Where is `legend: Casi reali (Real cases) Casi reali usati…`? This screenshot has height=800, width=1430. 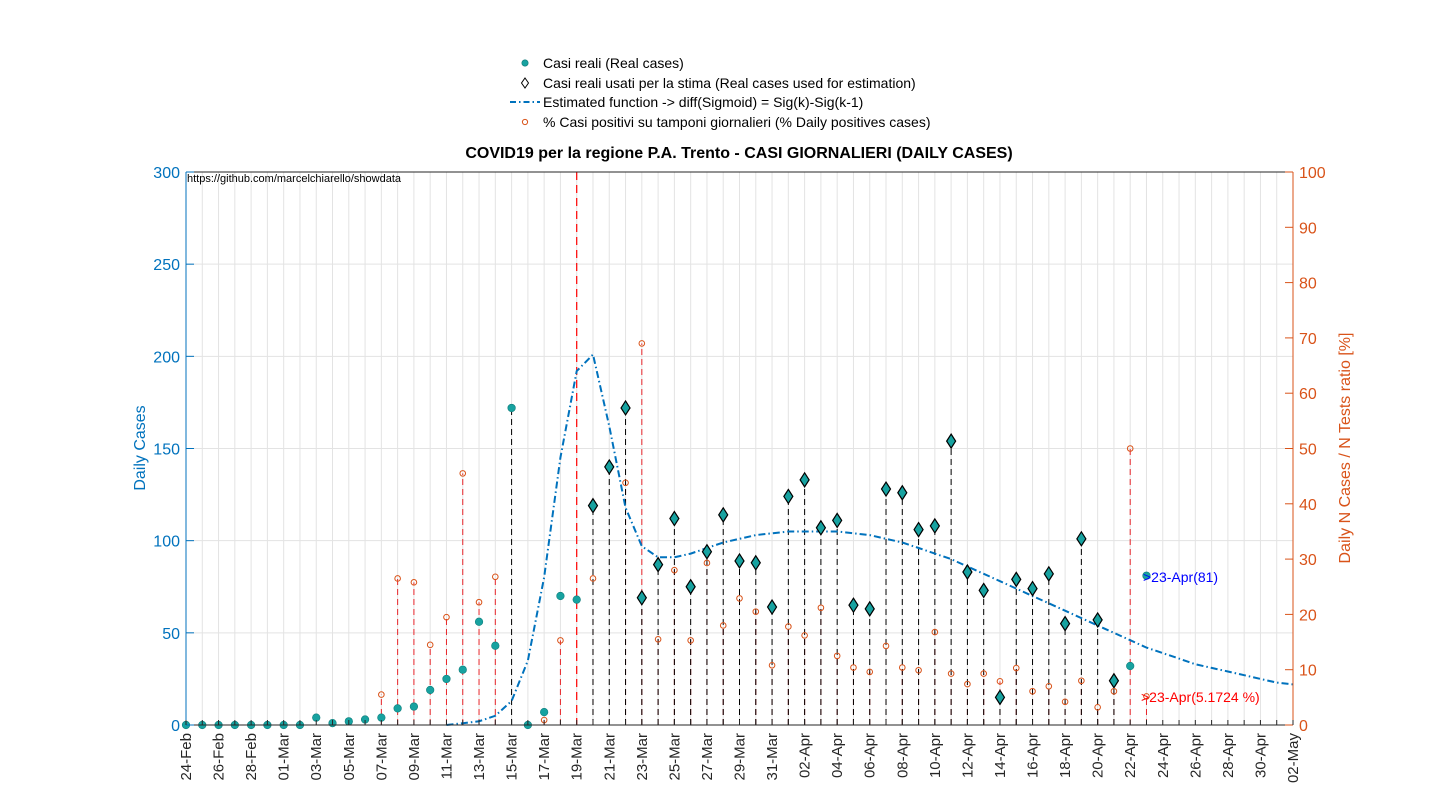
legend: Casi reali (Real cases) Casi reali usati… is located at coordinates (720, 92).